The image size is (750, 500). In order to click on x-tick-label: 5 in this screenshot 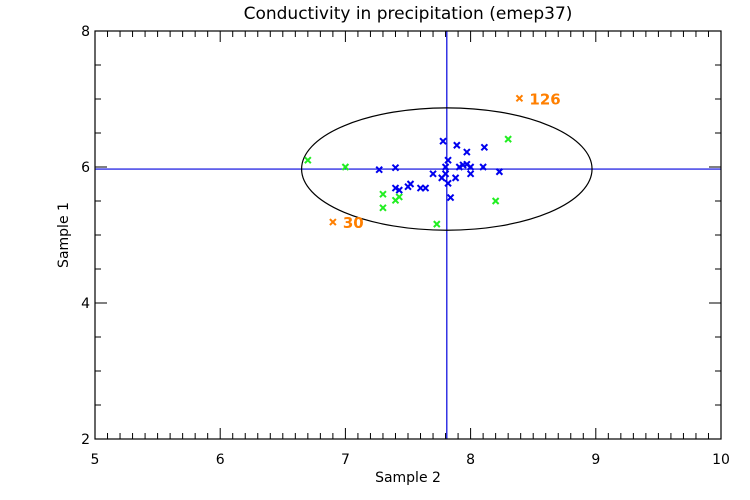, I will do `click(95, 460)`.